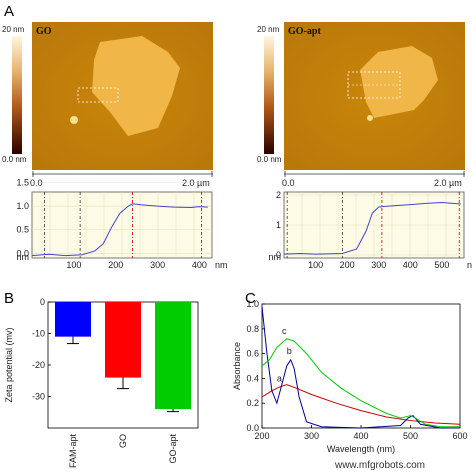 The image size is (472, 473). I want to click on y-tick-label: 0.6, so click(252, 354).